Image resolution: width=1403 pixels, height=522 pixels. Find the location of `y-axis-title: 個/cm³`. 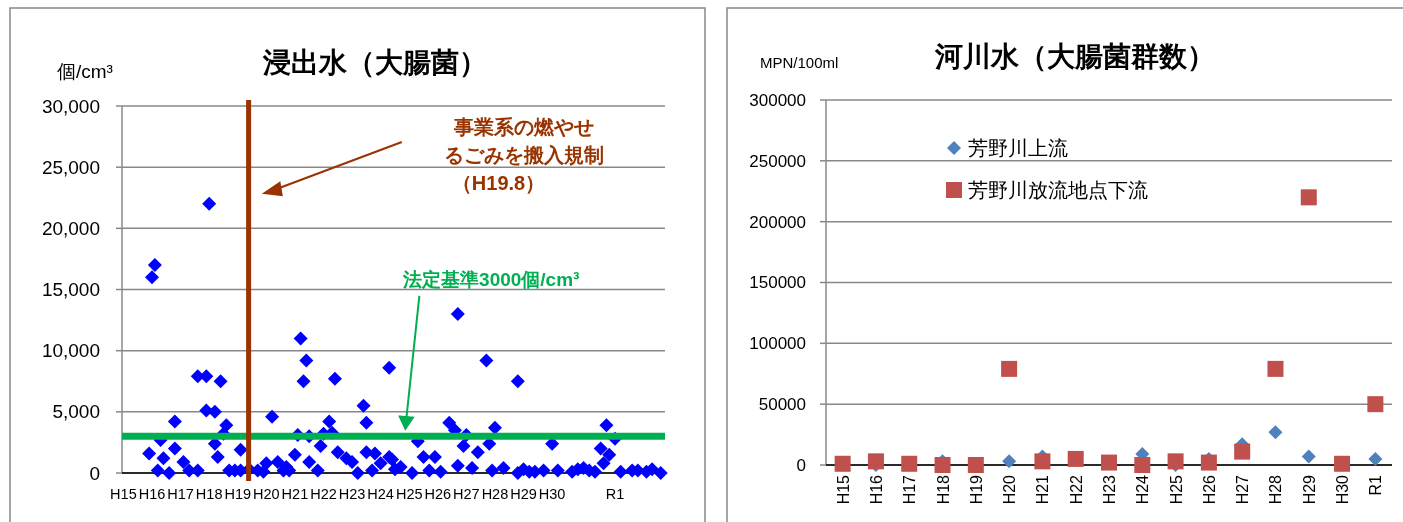

y-axis-title: 個/cm³ is located at coordinates (85, 71).